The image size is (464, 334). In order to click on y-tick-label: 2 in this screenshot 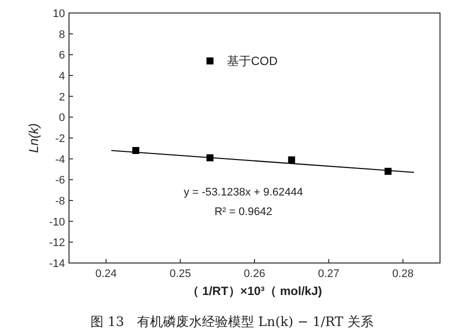, I will do `click(61, 97)`.